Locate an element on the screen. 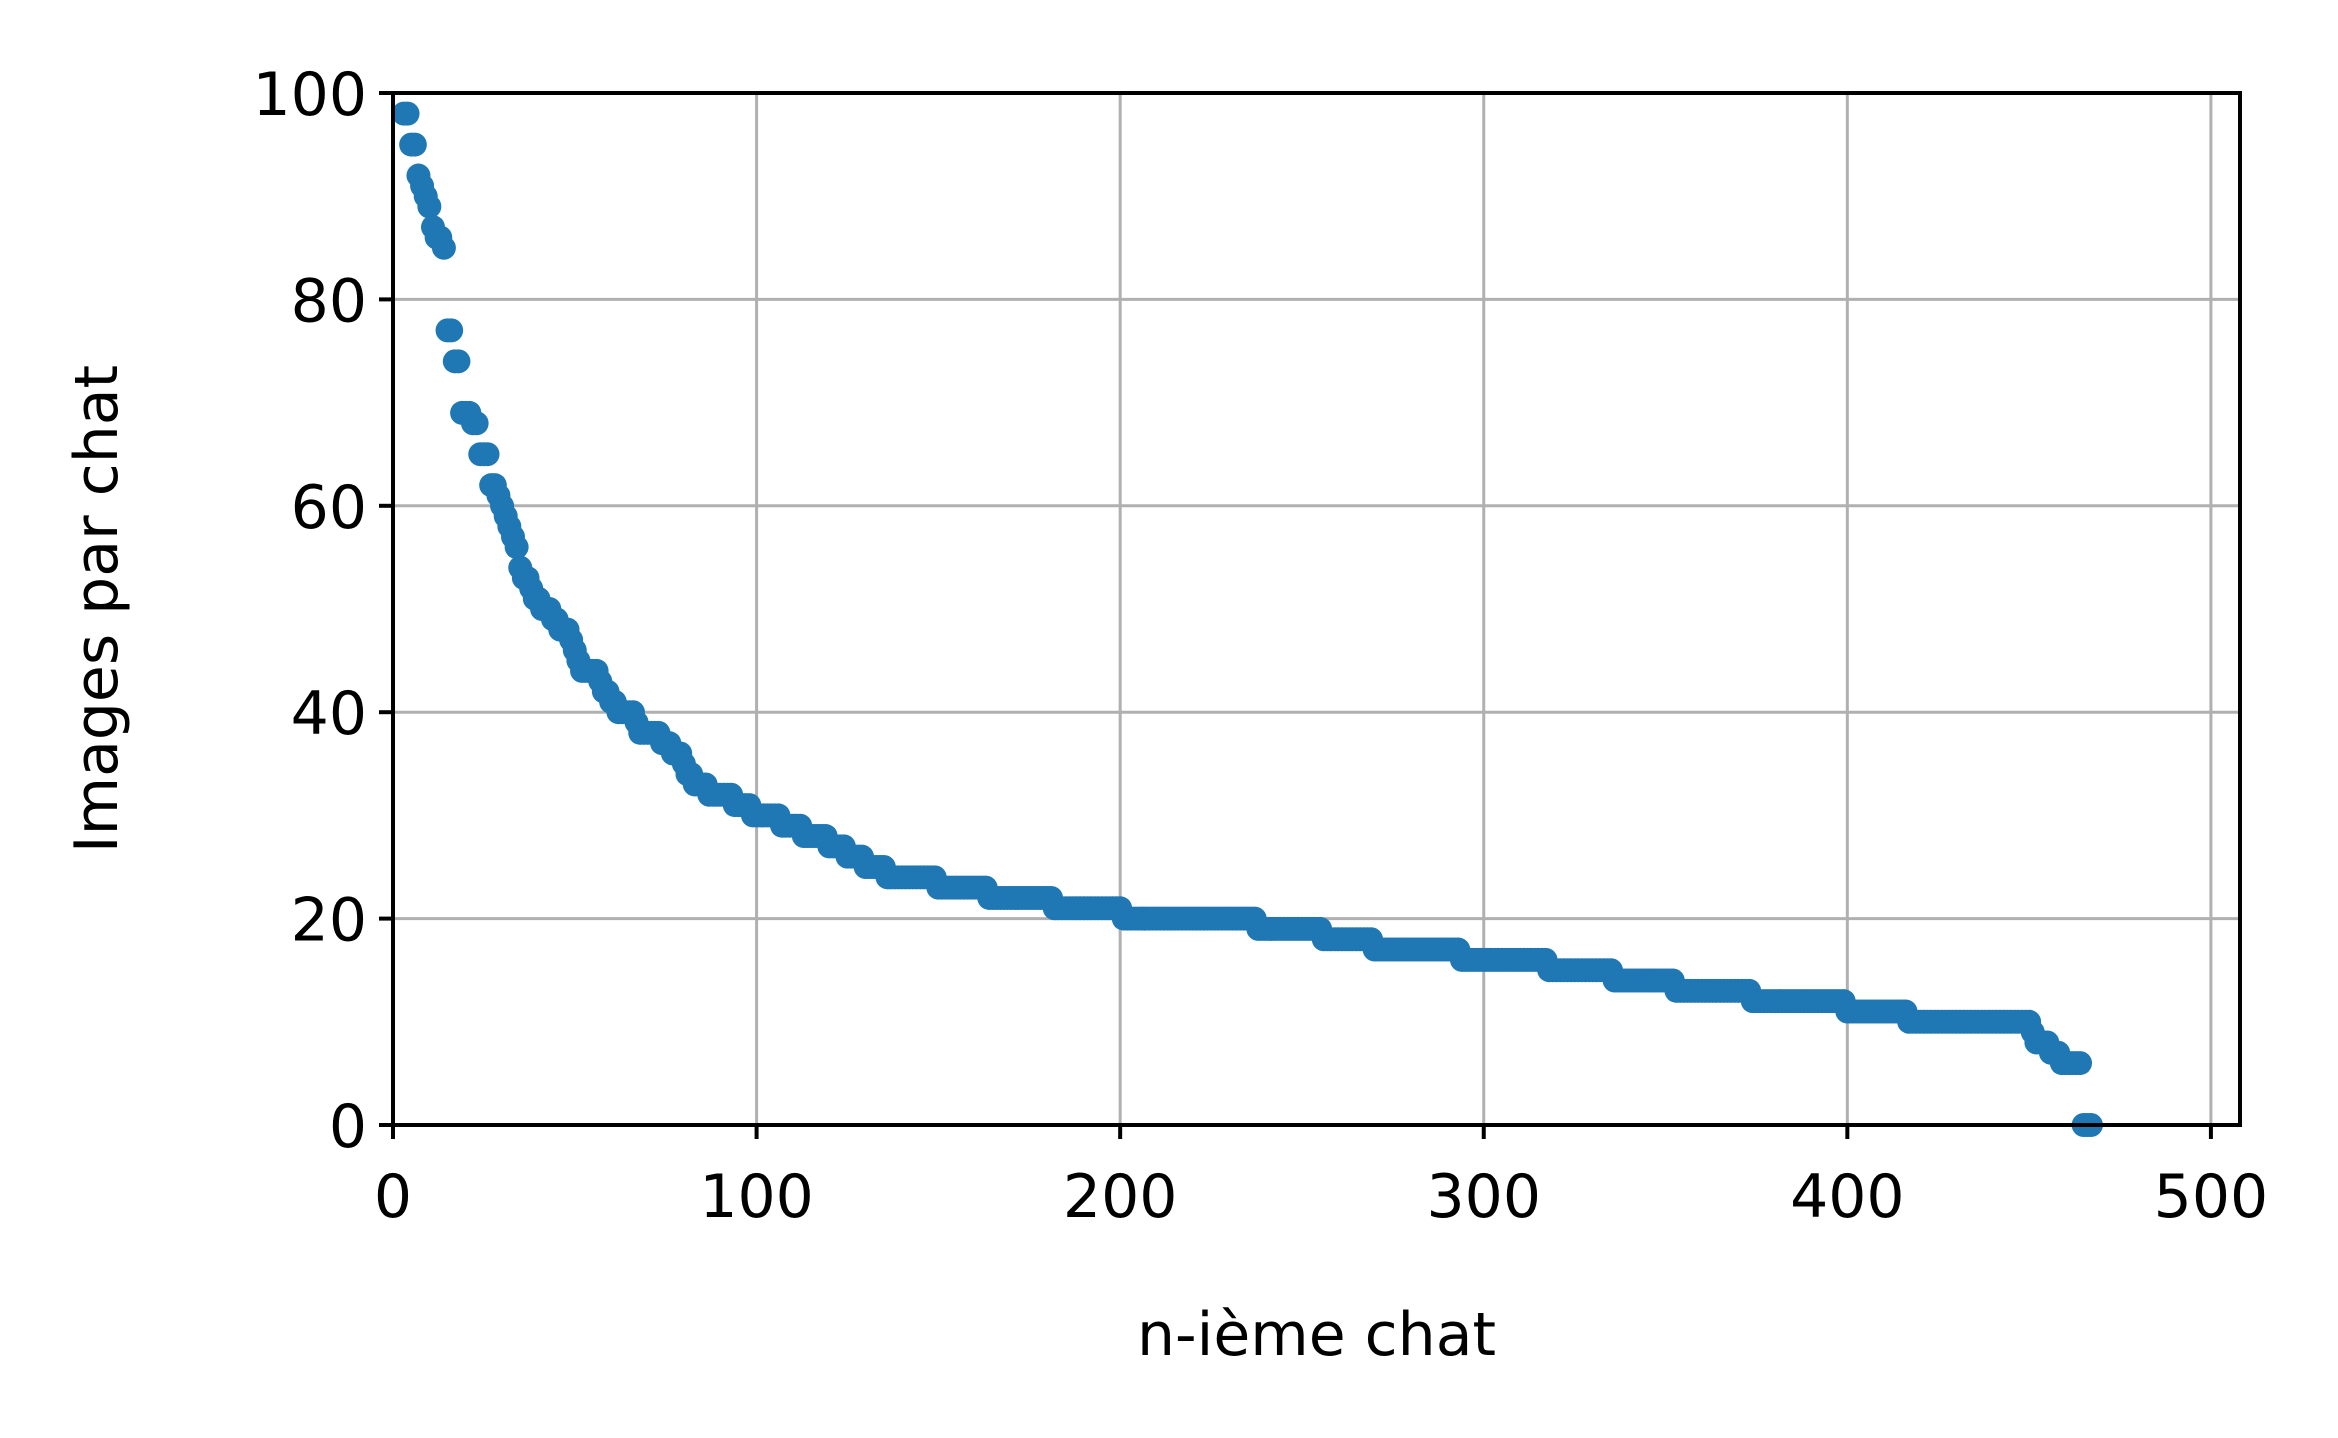 The height and width of the screenshot is (1438, 2338). y-tick-label: 60 is located at coordinates (329, 508).